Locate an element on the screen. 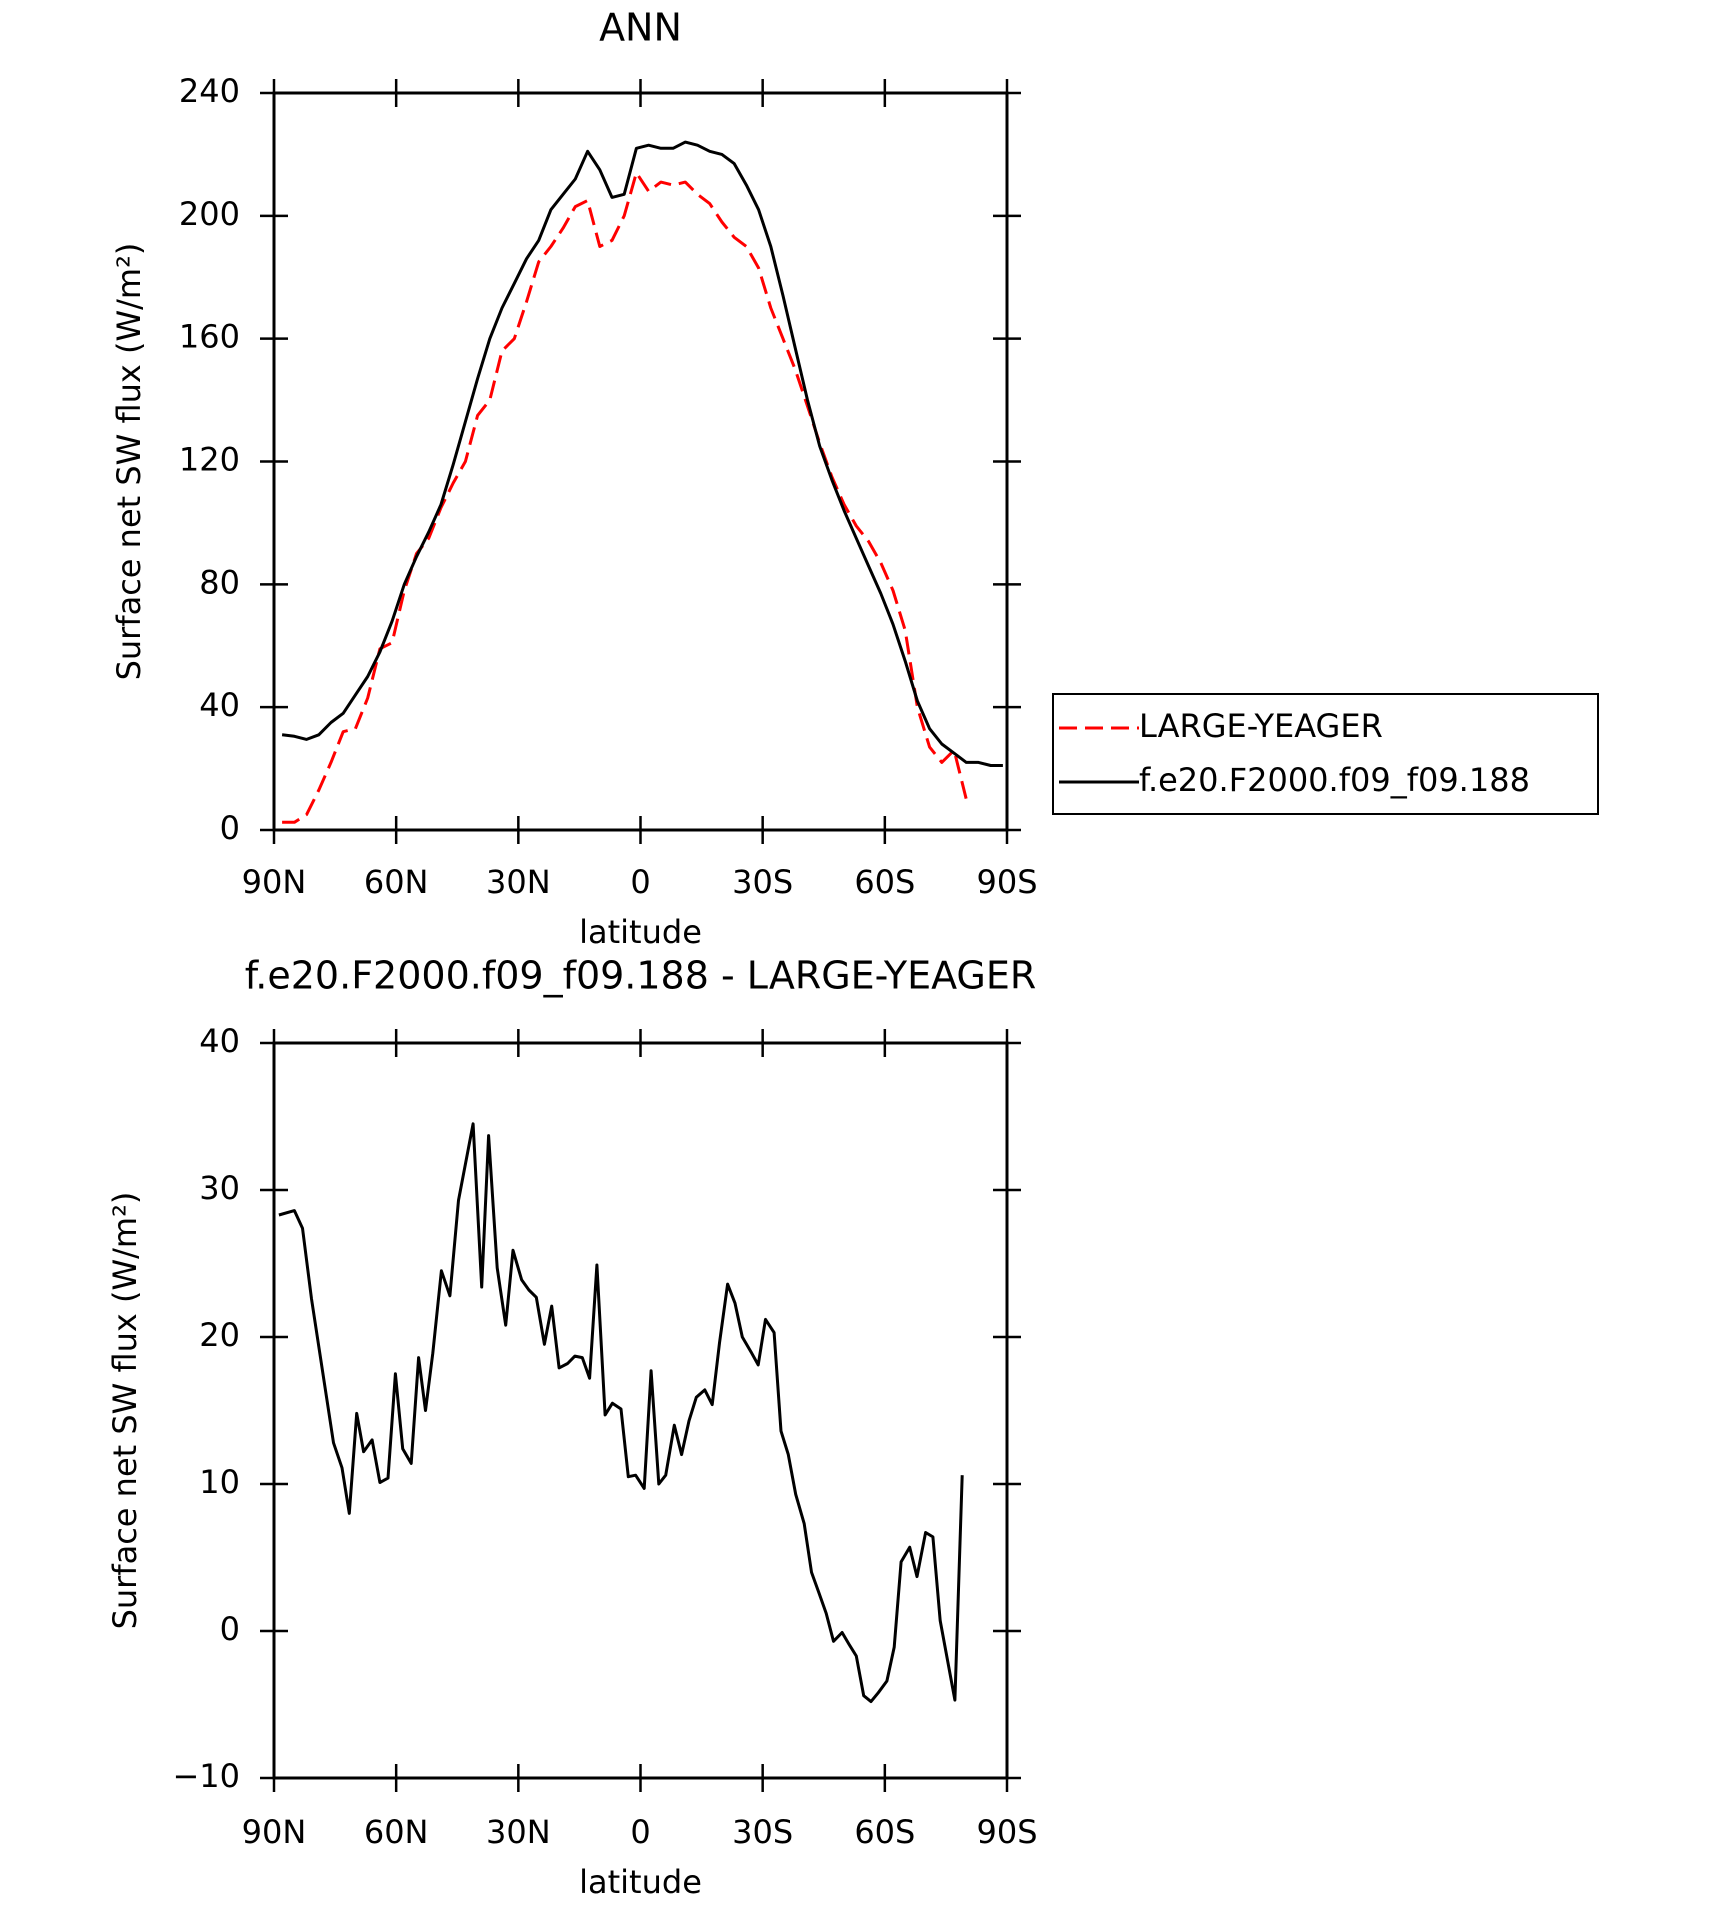 This screenshot has height=1905, width=1710. y-tick-label: 20 is located at coordinates (219, 1335).